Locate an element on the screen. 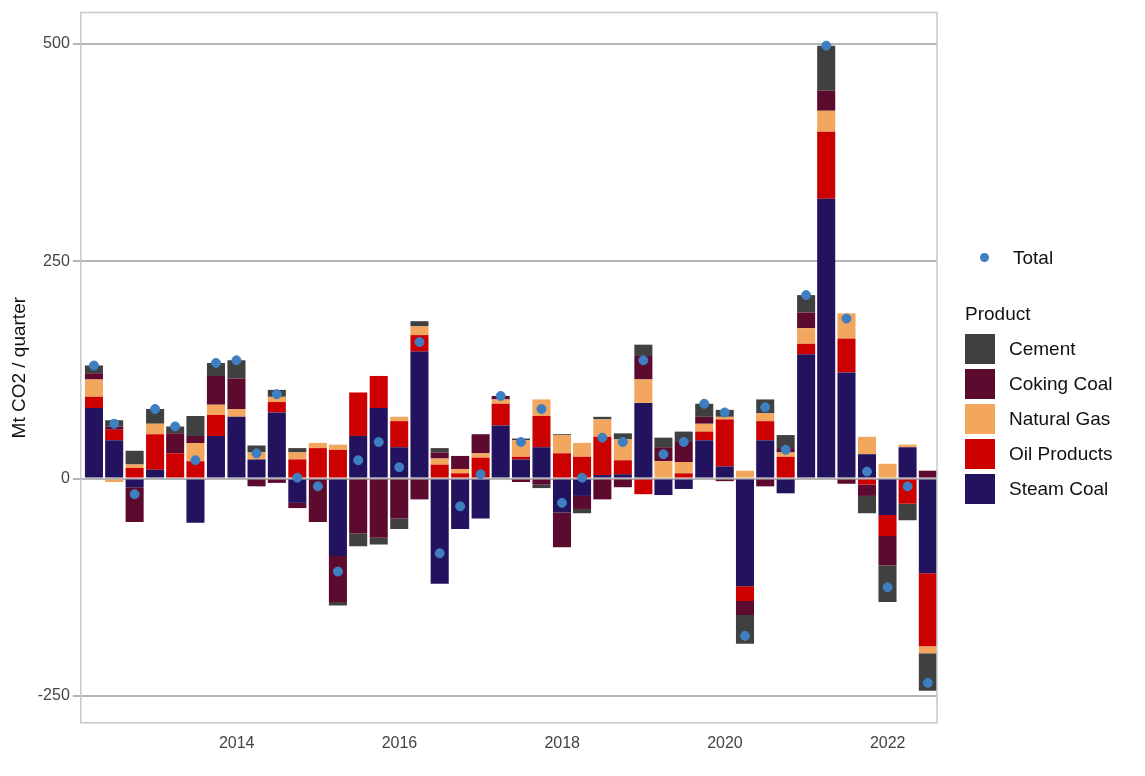 The image size is (1145, 776). x-tick-label: 2022 is located at coordinates (887, 742).